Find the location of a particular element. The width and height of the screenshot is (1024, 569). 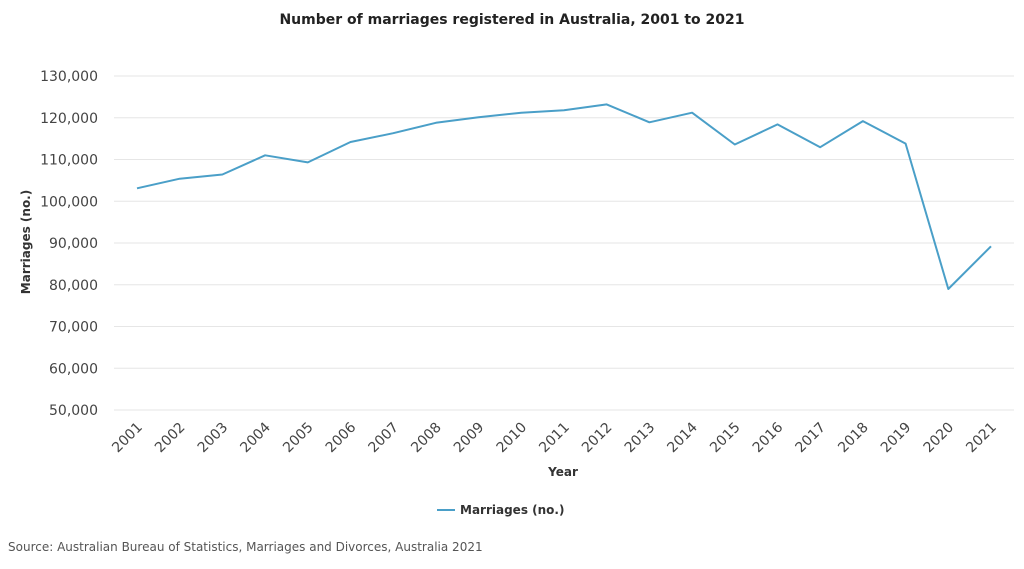

data-point-2001 is located at coordinates (137, 188).